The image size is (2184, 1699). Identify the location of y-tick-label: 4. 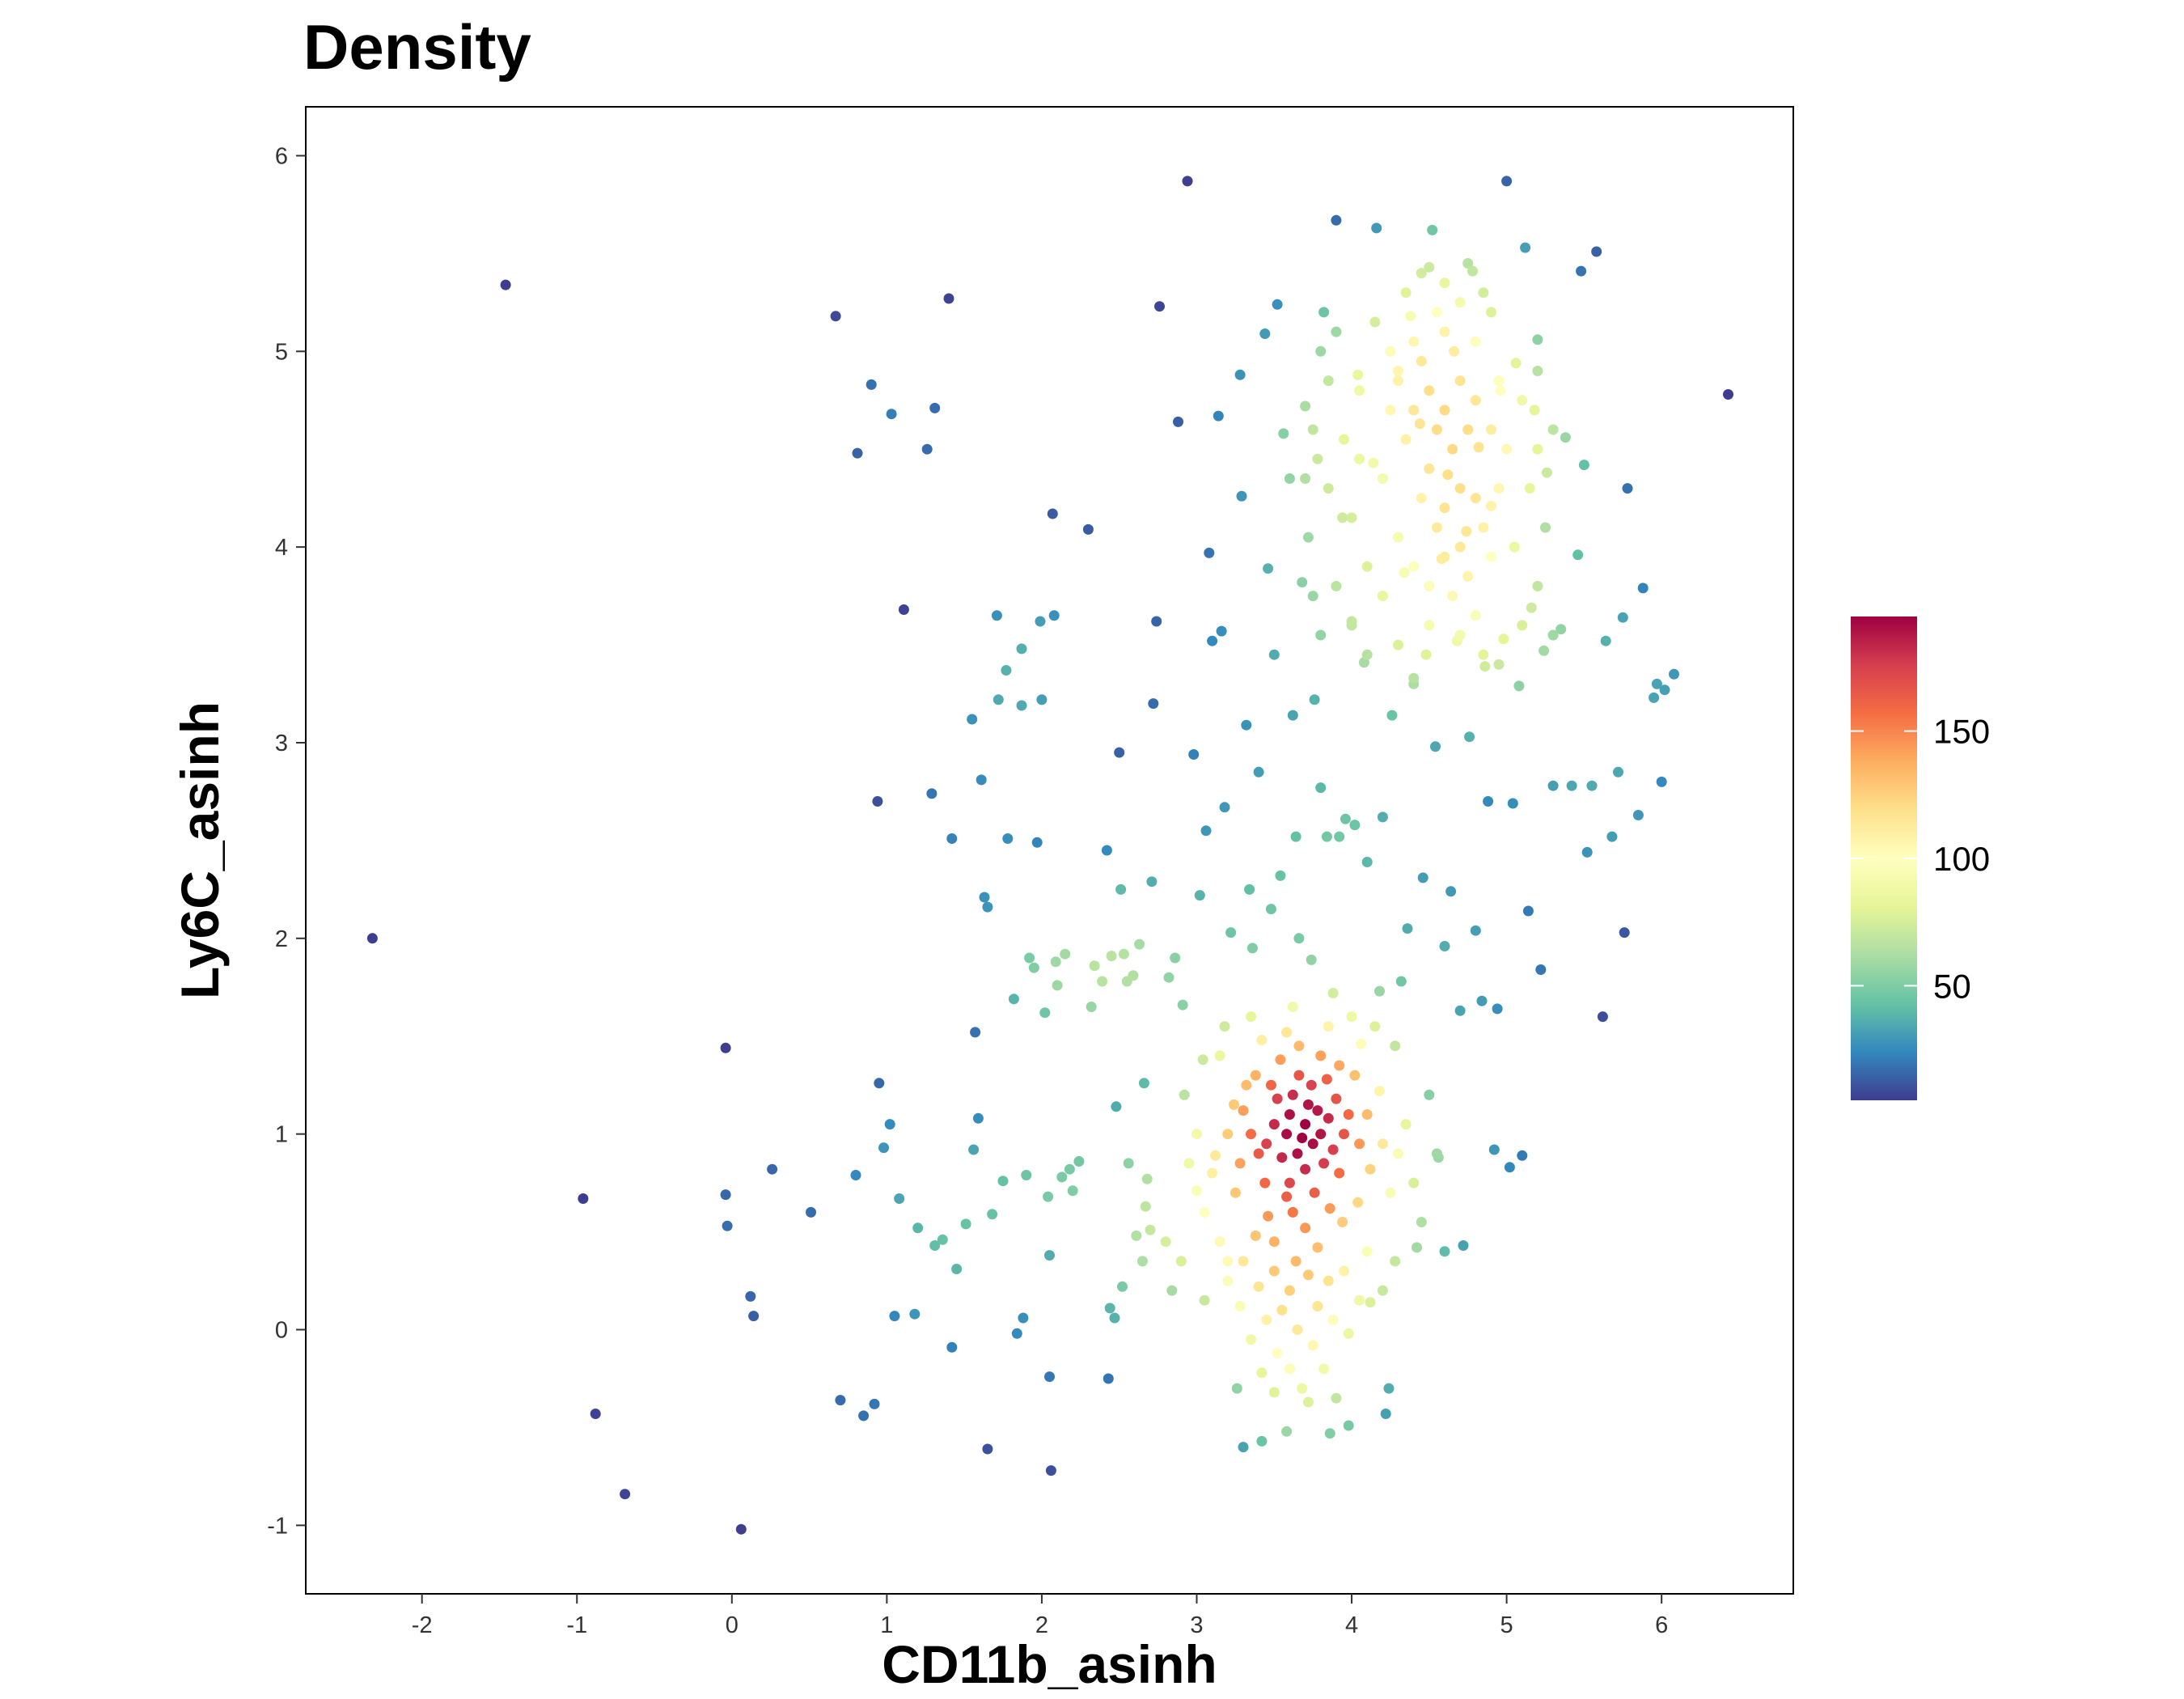
(281, 548).